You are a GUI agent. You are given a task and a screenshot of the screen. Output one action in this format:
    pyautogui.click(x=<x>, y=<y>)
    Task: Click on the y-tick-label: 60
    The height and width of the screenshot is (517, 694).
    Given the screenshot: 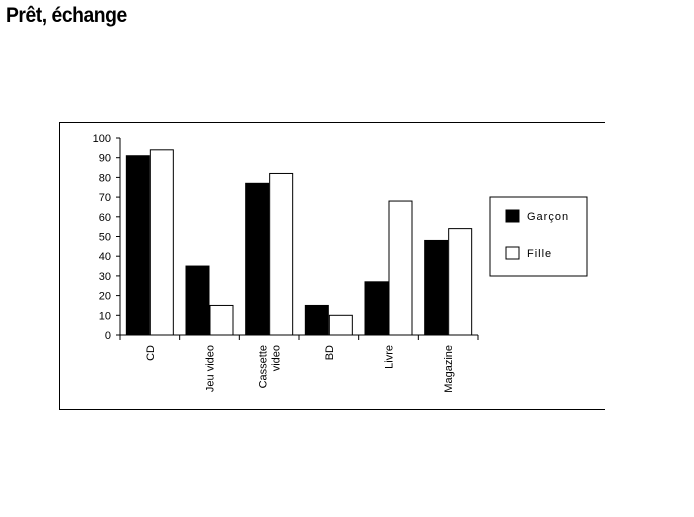 What is the action you would take?
    pyautogui.click(x=105, y=218)
    